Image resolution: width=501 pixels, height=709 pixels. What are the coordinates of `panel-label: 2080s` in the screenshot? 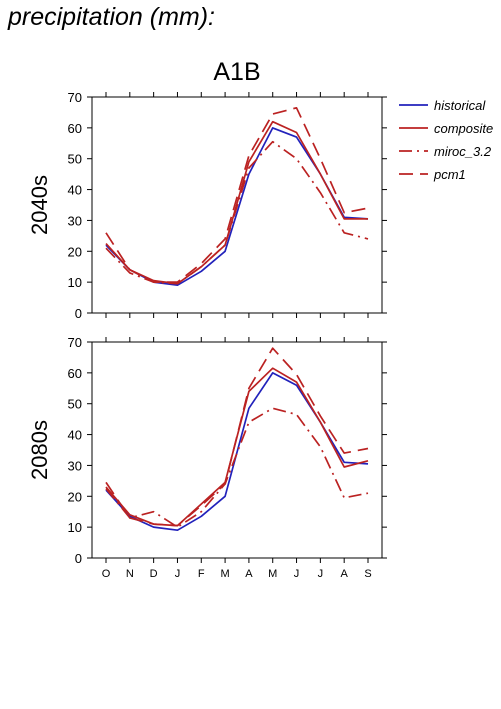 It's located at (39, 450).